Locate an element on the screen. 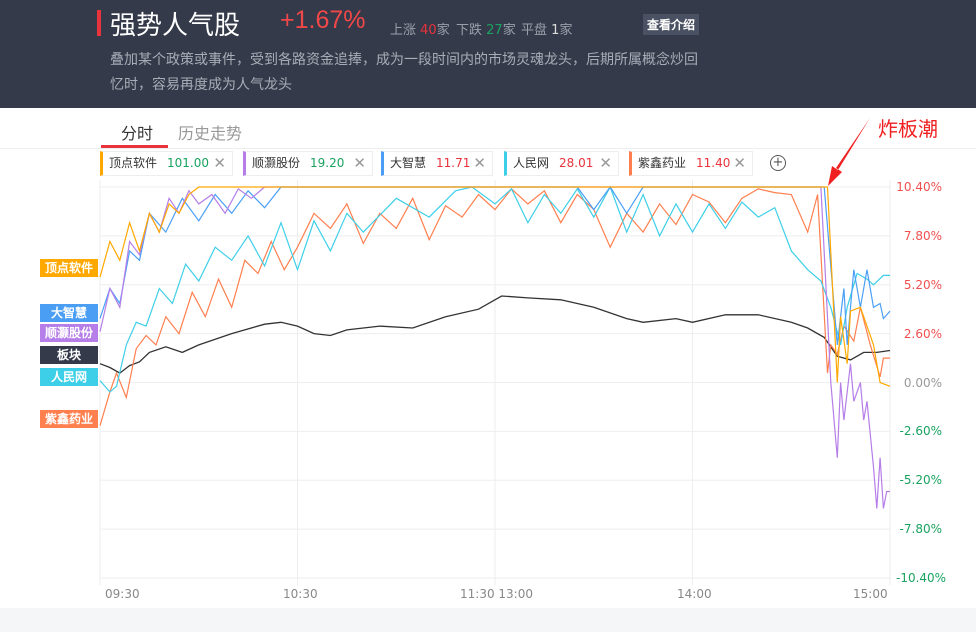 This screenshot has width=976, height=632. stock-chip: 顺灏股份 19.20 ✕ is located at coordinates (308, 163).